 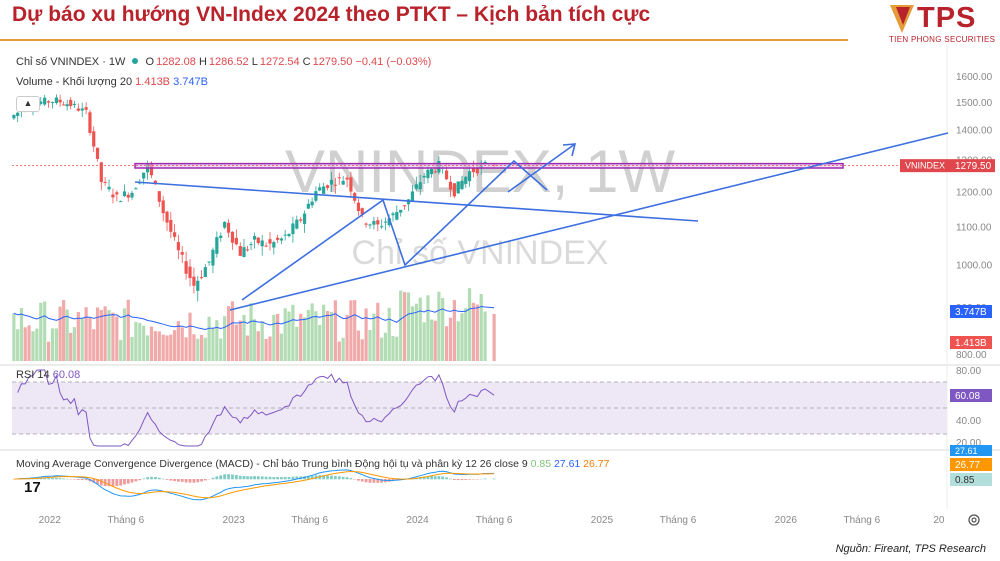 What do you see at coordinates (126, 520) in the screenshot?
I see `time-axis-label: Tháng 6` at bounding box center [126, 520].